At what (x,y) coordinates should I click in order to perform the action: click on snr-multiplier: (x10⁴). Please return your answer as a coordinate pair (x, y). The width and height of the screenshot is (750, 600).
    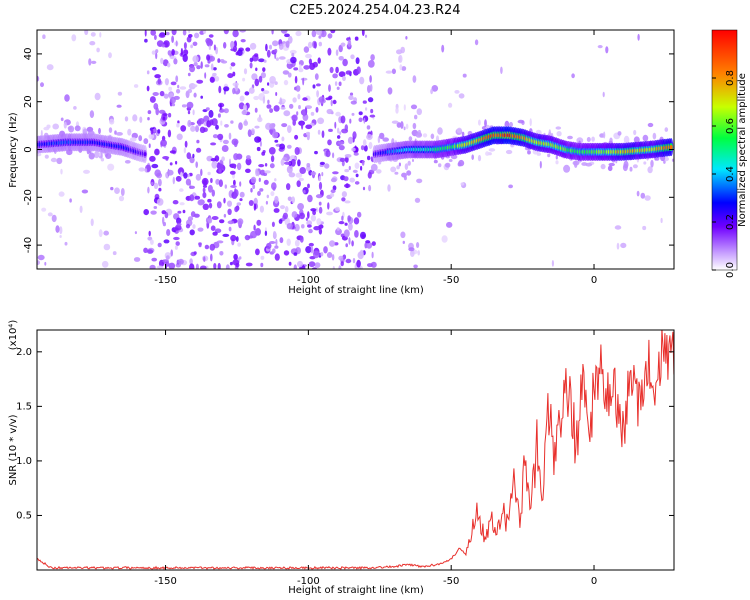
    Looking at the image, I should click on (13, 335).